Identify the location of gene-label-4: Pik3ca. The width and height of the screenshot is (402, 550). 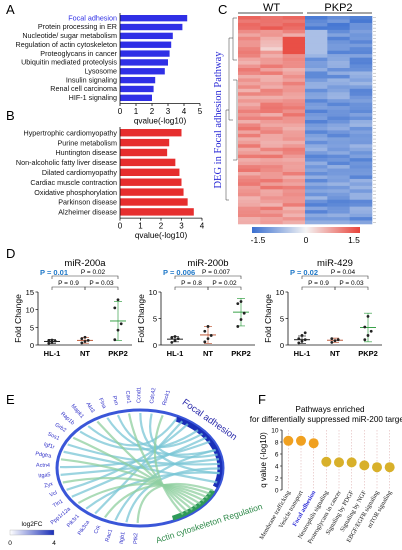
(84, 528).